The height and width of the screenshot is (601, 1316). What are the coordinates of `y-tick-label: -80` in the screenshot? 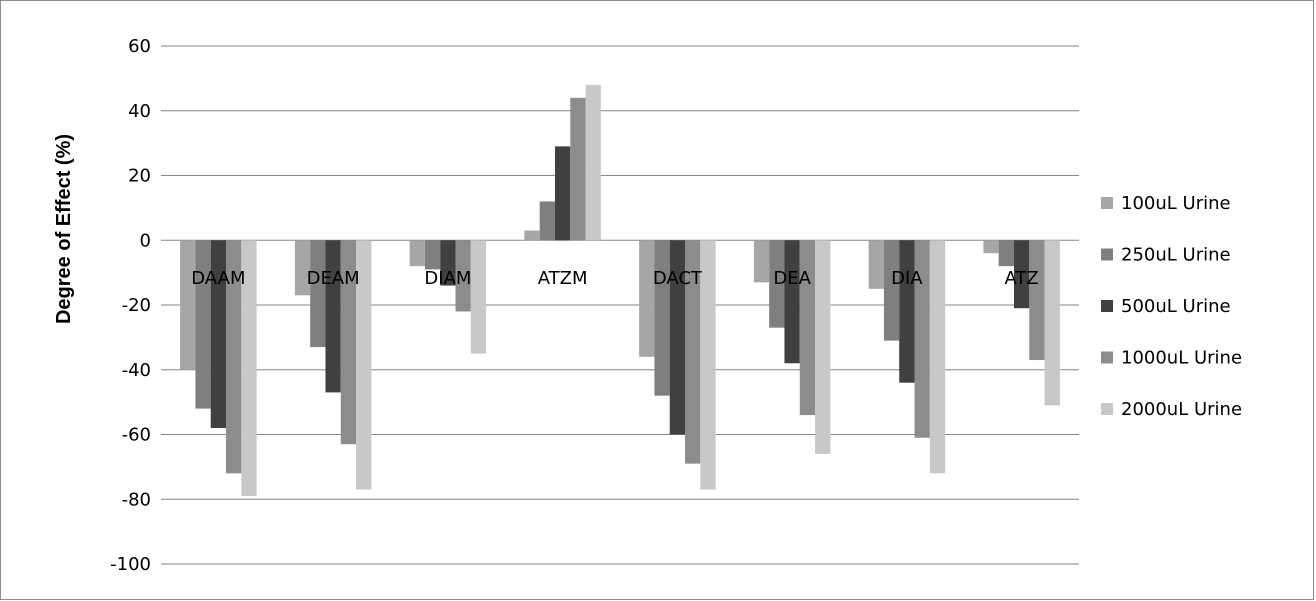 It's located at (136, 499).